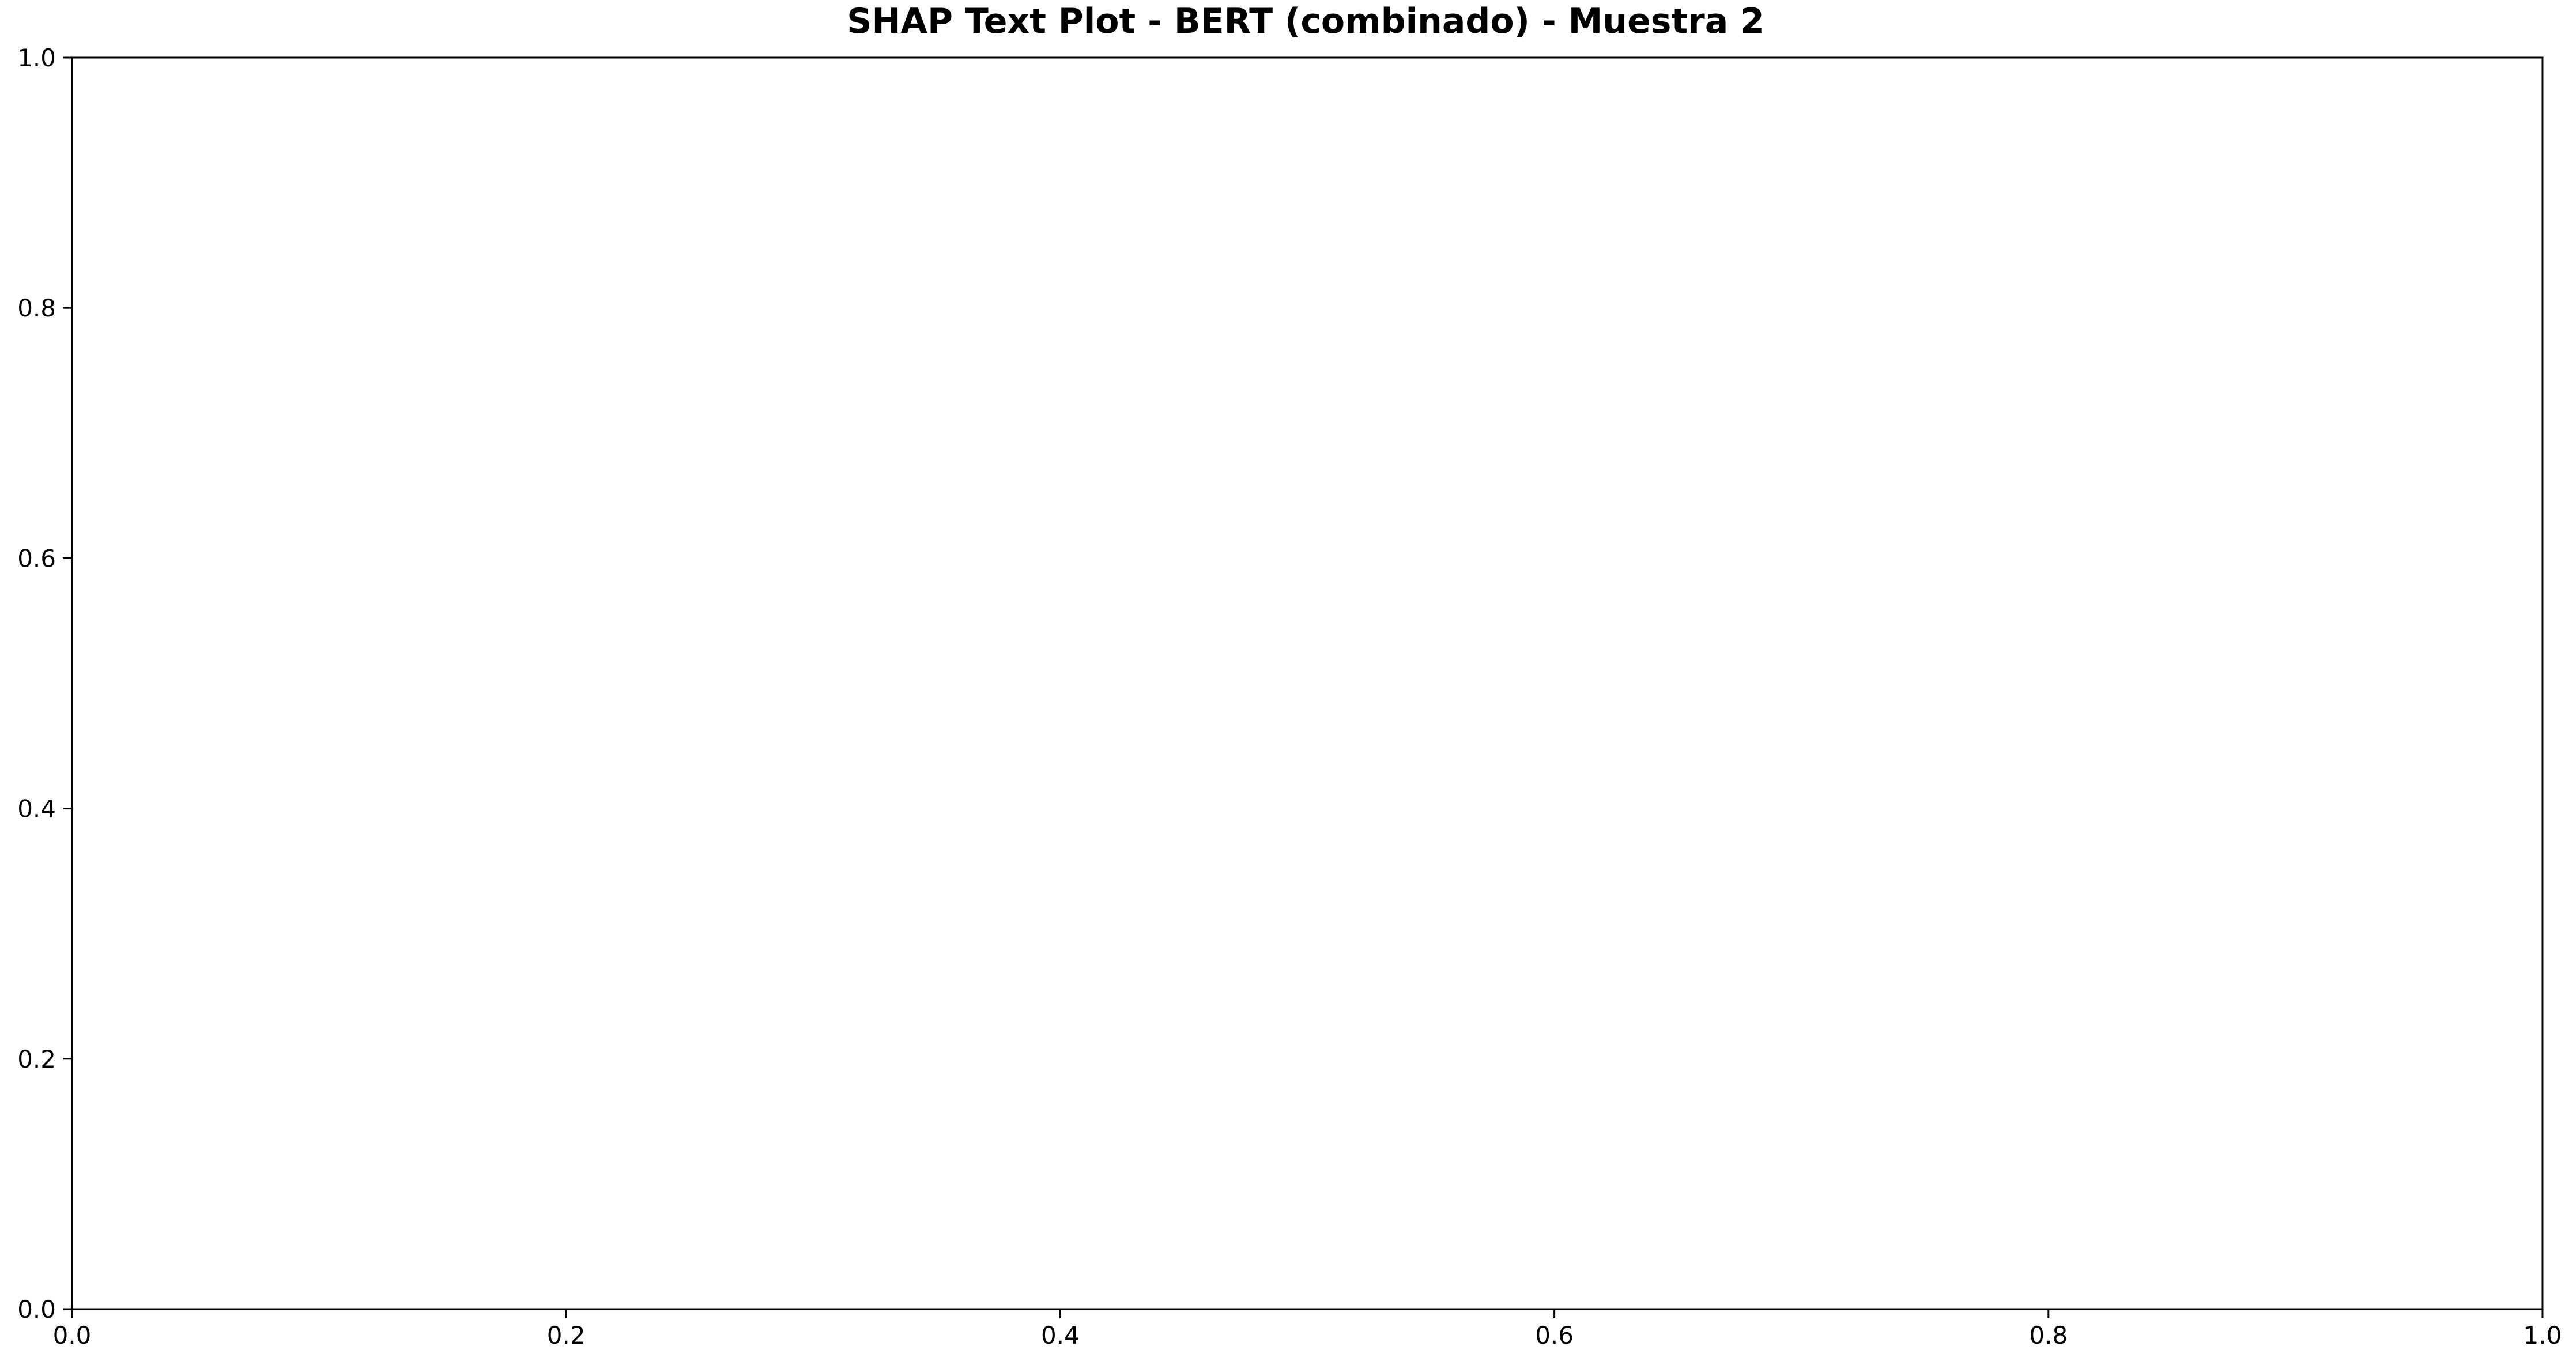 This screenshot has height=1365, width=2576. What do you see at coordinates (36, 558) in the screenshot?
I see `y-tick-label: 0.6` at bounding box center [36, 558].